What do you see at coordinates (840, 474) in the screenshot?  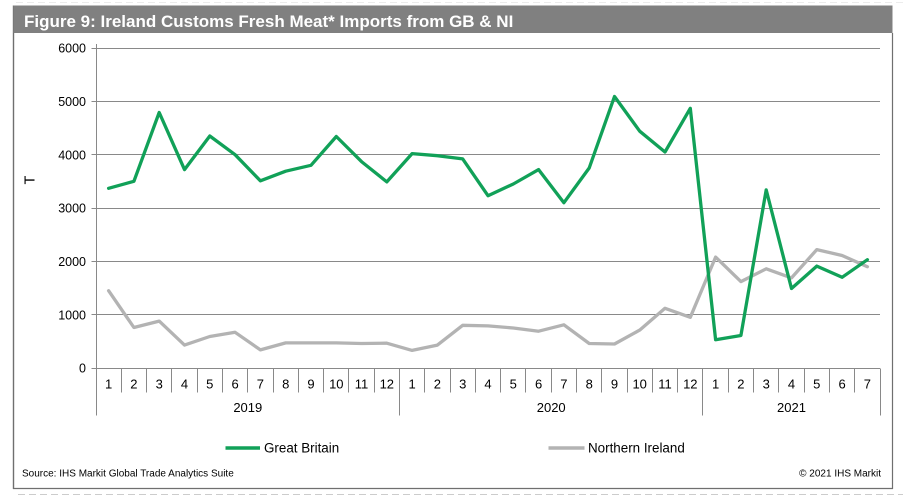 I see `svg-text: © 2021 IHS Markit` at bounding box center [840, 474].